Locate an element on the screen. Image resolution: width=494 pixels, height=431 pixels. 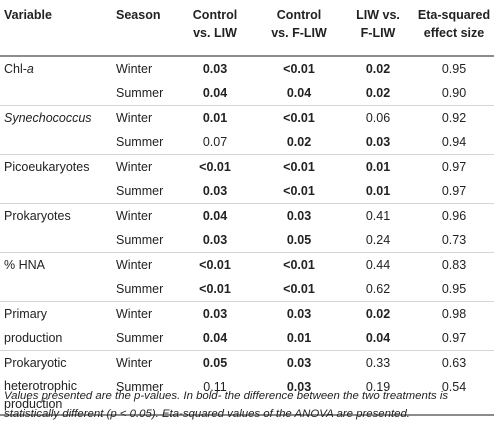
table-row: Prokaryotes Winter 0.04 0.03 0.41 0.96 is located at coordinates (247, 215).